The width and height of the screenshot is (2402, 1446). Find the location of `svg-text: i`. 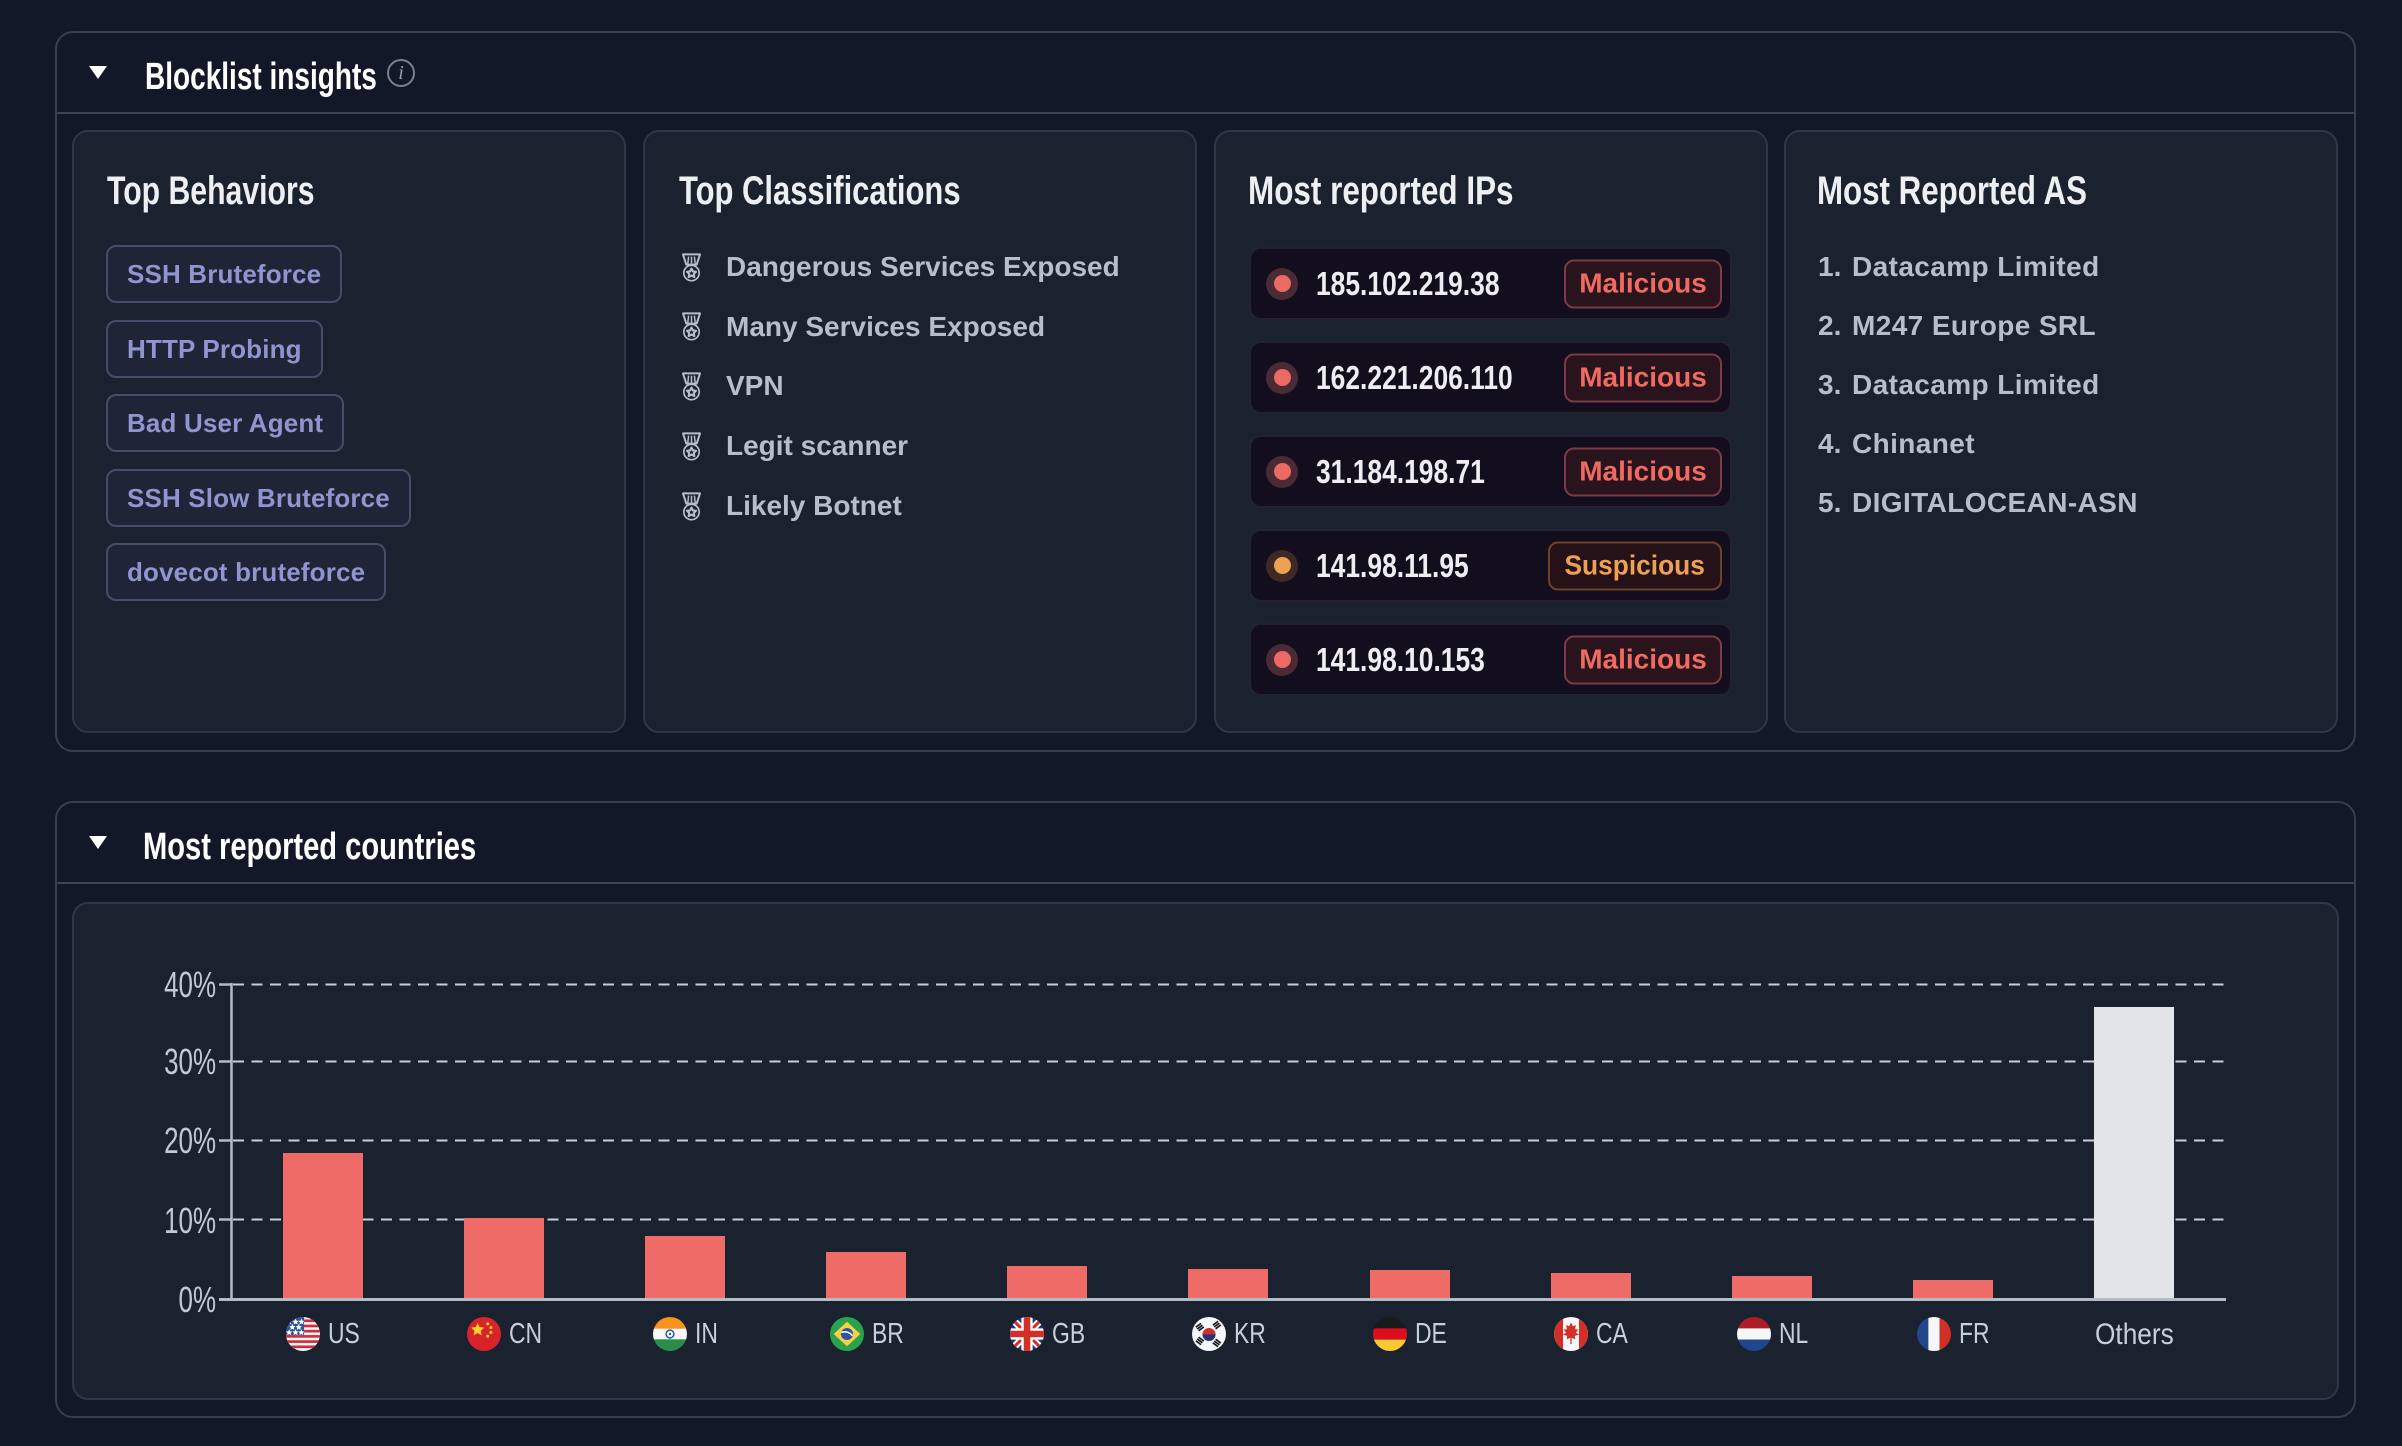

svg-text: i is located at coordinates (401, 73).